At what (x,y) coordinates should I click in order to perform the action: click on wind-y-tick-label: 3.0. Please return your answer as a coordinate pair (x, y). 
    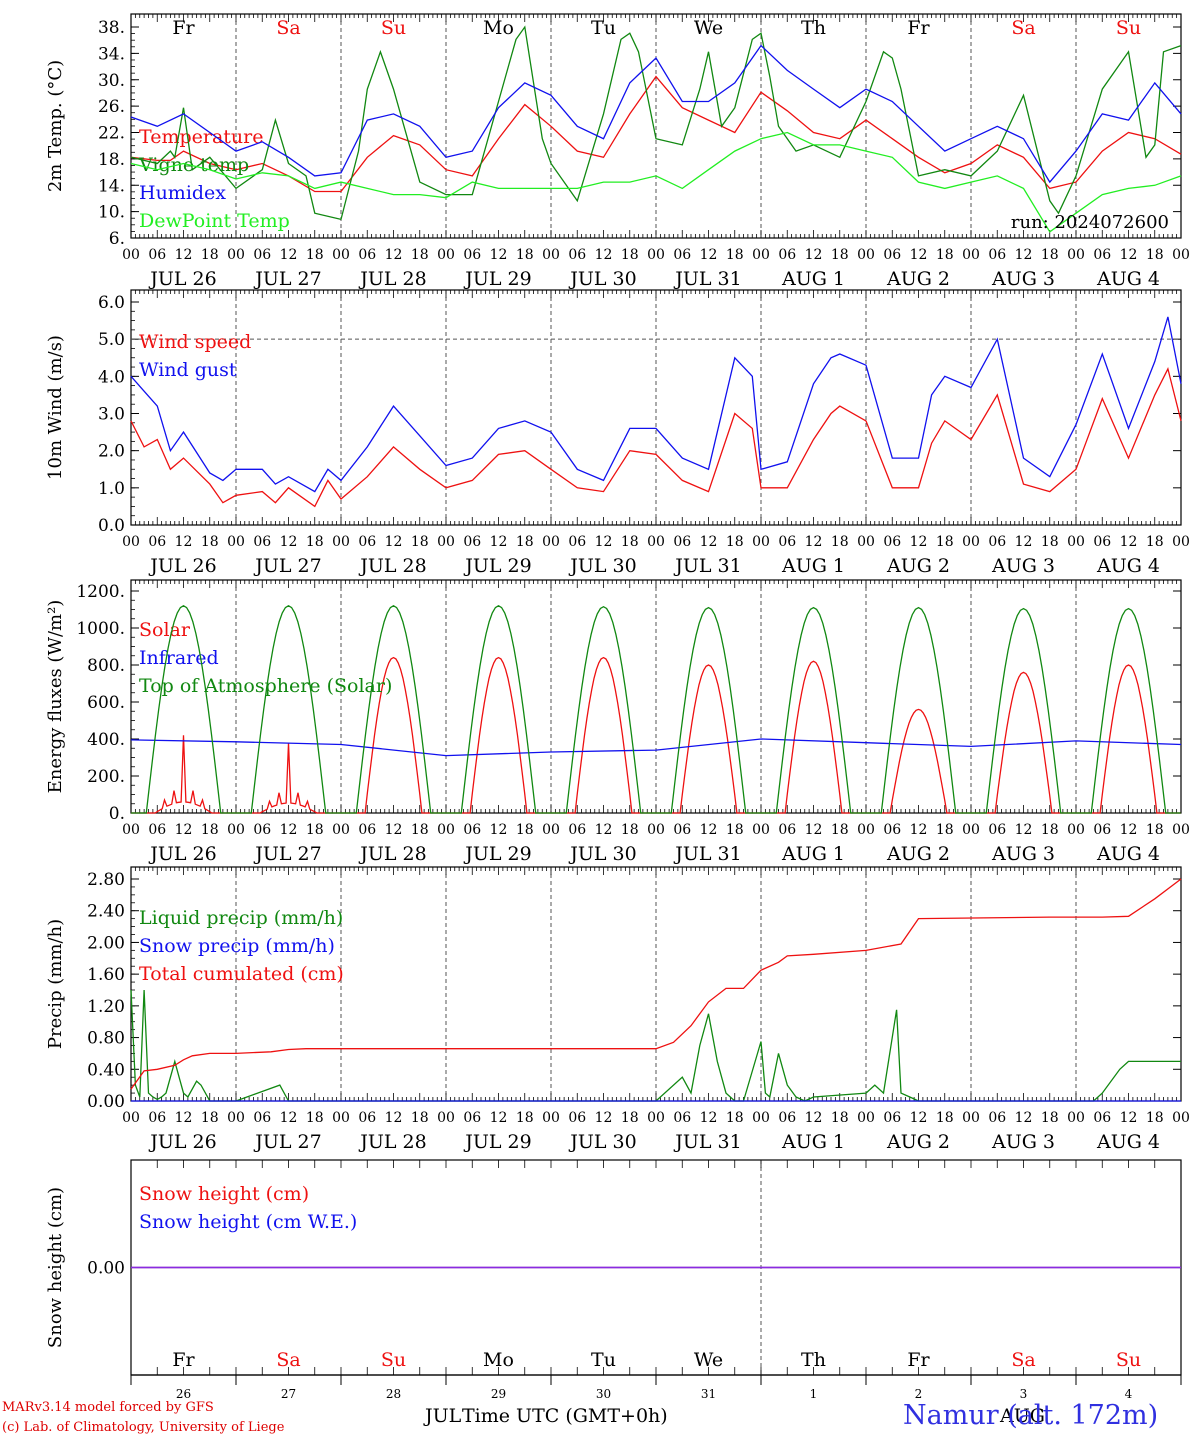
    Looking at the image, I should click on (111, 415).